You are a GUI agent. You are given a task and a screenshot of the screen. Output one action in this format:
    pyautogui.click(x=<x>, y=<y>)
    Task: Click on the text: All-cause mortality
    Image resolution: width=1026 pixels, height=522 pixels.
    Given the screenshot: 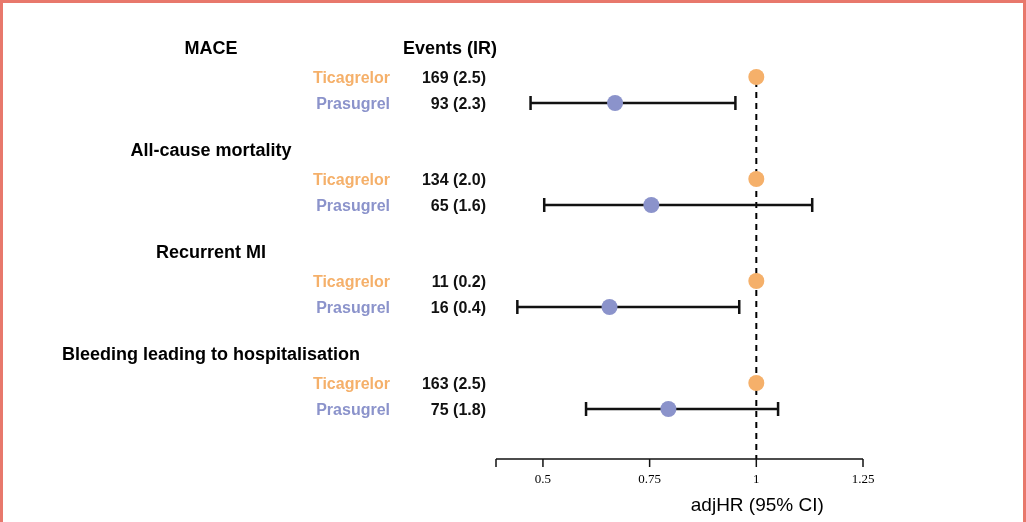 What is the action you would take?
    pyautogui.click(x=211, y=150)
    